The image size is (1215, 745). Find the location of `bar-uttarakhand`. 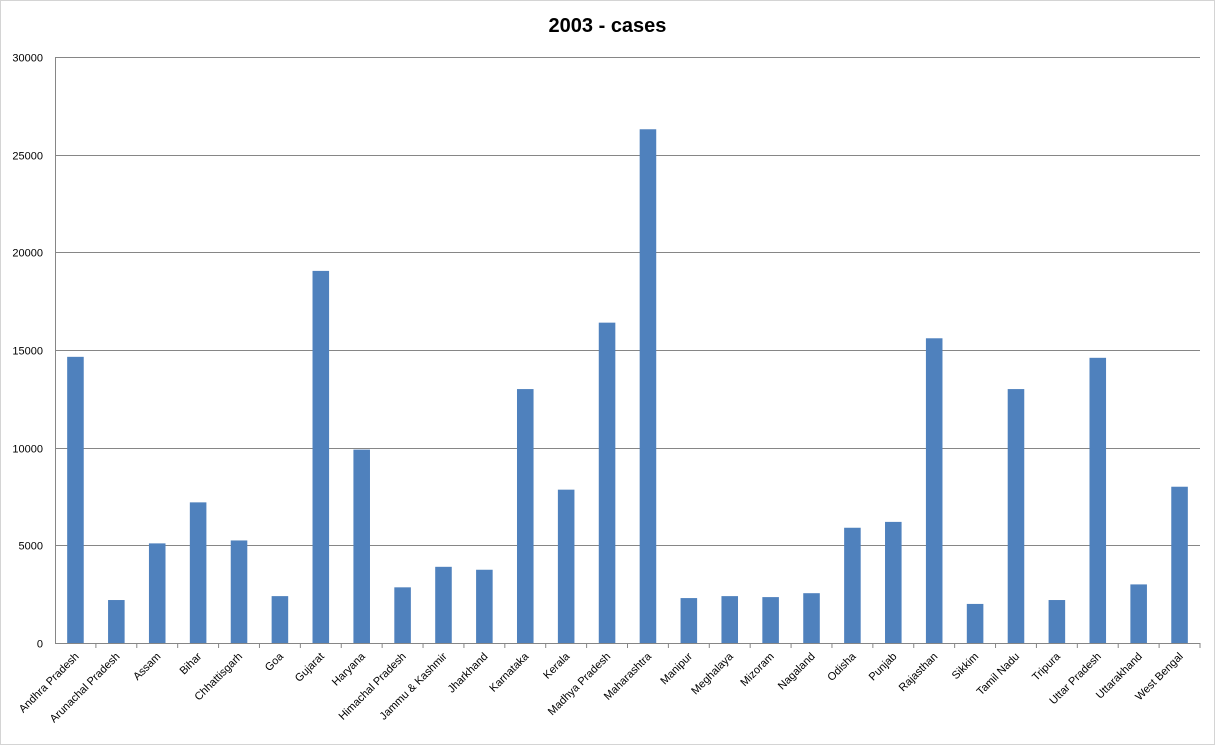

bar-uttarakhand is located at coordinates (1138, 613).